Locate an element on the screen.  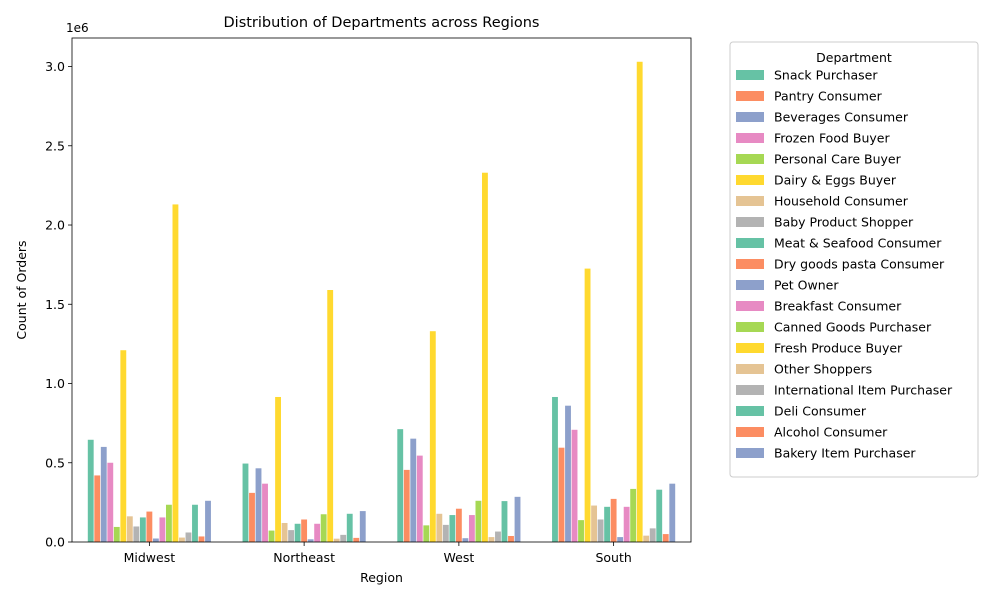
legend-label: Canned Goods Purchaser is located at coordinates (853, 327).